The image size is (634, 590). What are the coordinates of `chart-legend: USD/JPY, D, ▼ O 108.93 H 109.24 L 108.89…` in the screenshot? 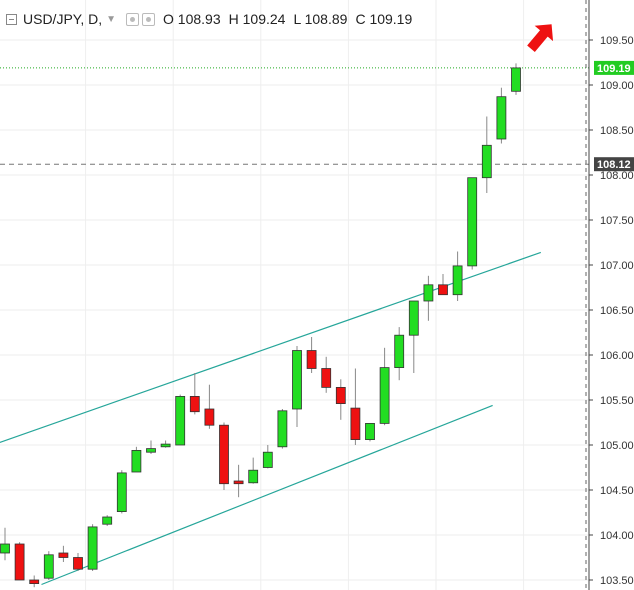 It's located at (213, 19).